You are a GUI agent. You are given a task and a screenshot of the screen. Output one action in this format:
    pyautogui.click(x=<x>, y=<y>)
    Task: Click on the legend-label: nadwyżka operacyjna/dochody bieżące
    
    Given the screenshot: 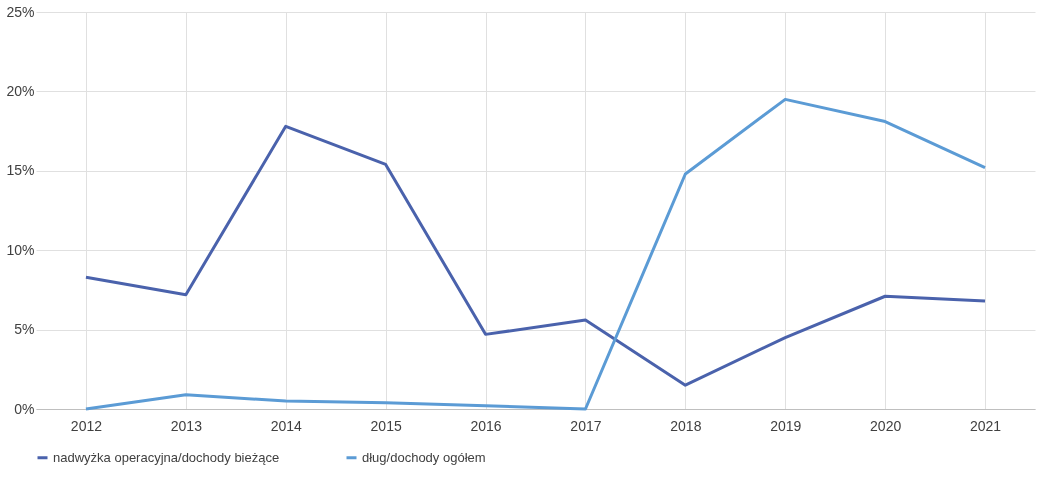 What is the action you would take?
    pyautogui.click(x=166, y=457)
    